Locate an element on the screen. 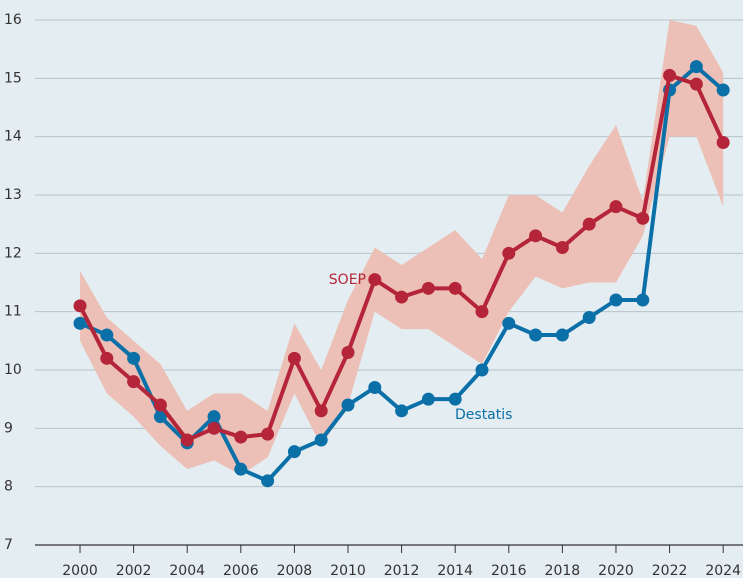 The width and height of the screenshot is (743, 578). x-tick-label: 2008 is located at coordinates (295, 570).